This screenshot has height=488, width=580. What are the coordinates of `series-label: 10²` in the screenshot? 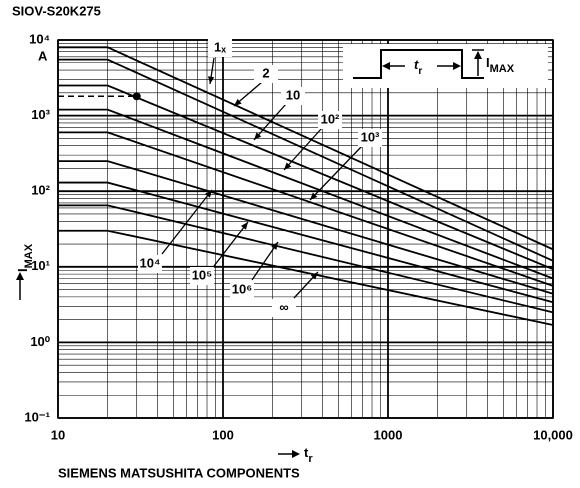 It's located at (330, 118).